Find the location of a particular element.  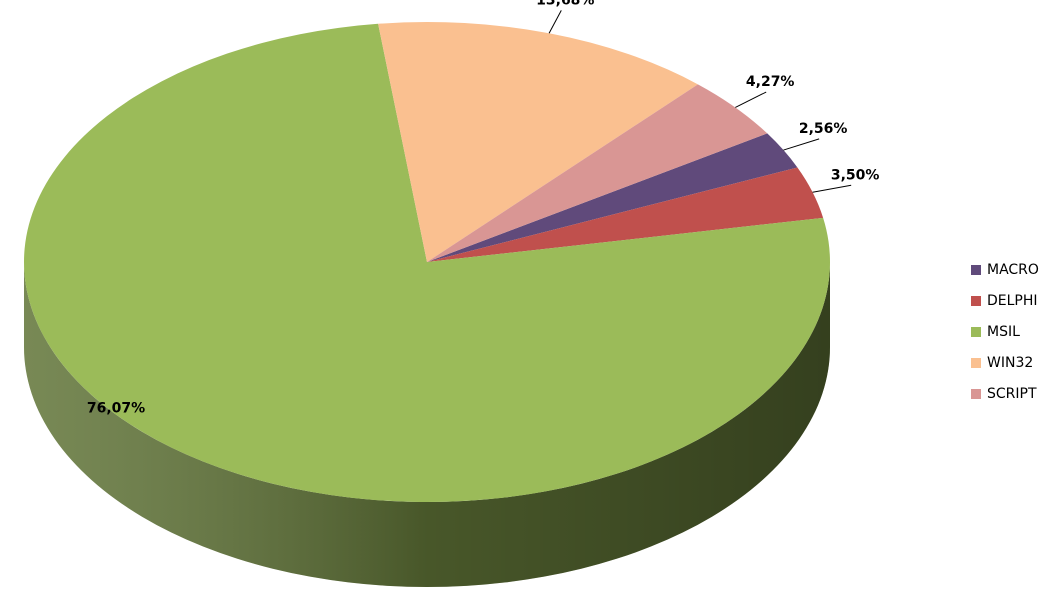

data-label: 76,07% is located at coordinates (116, 408).